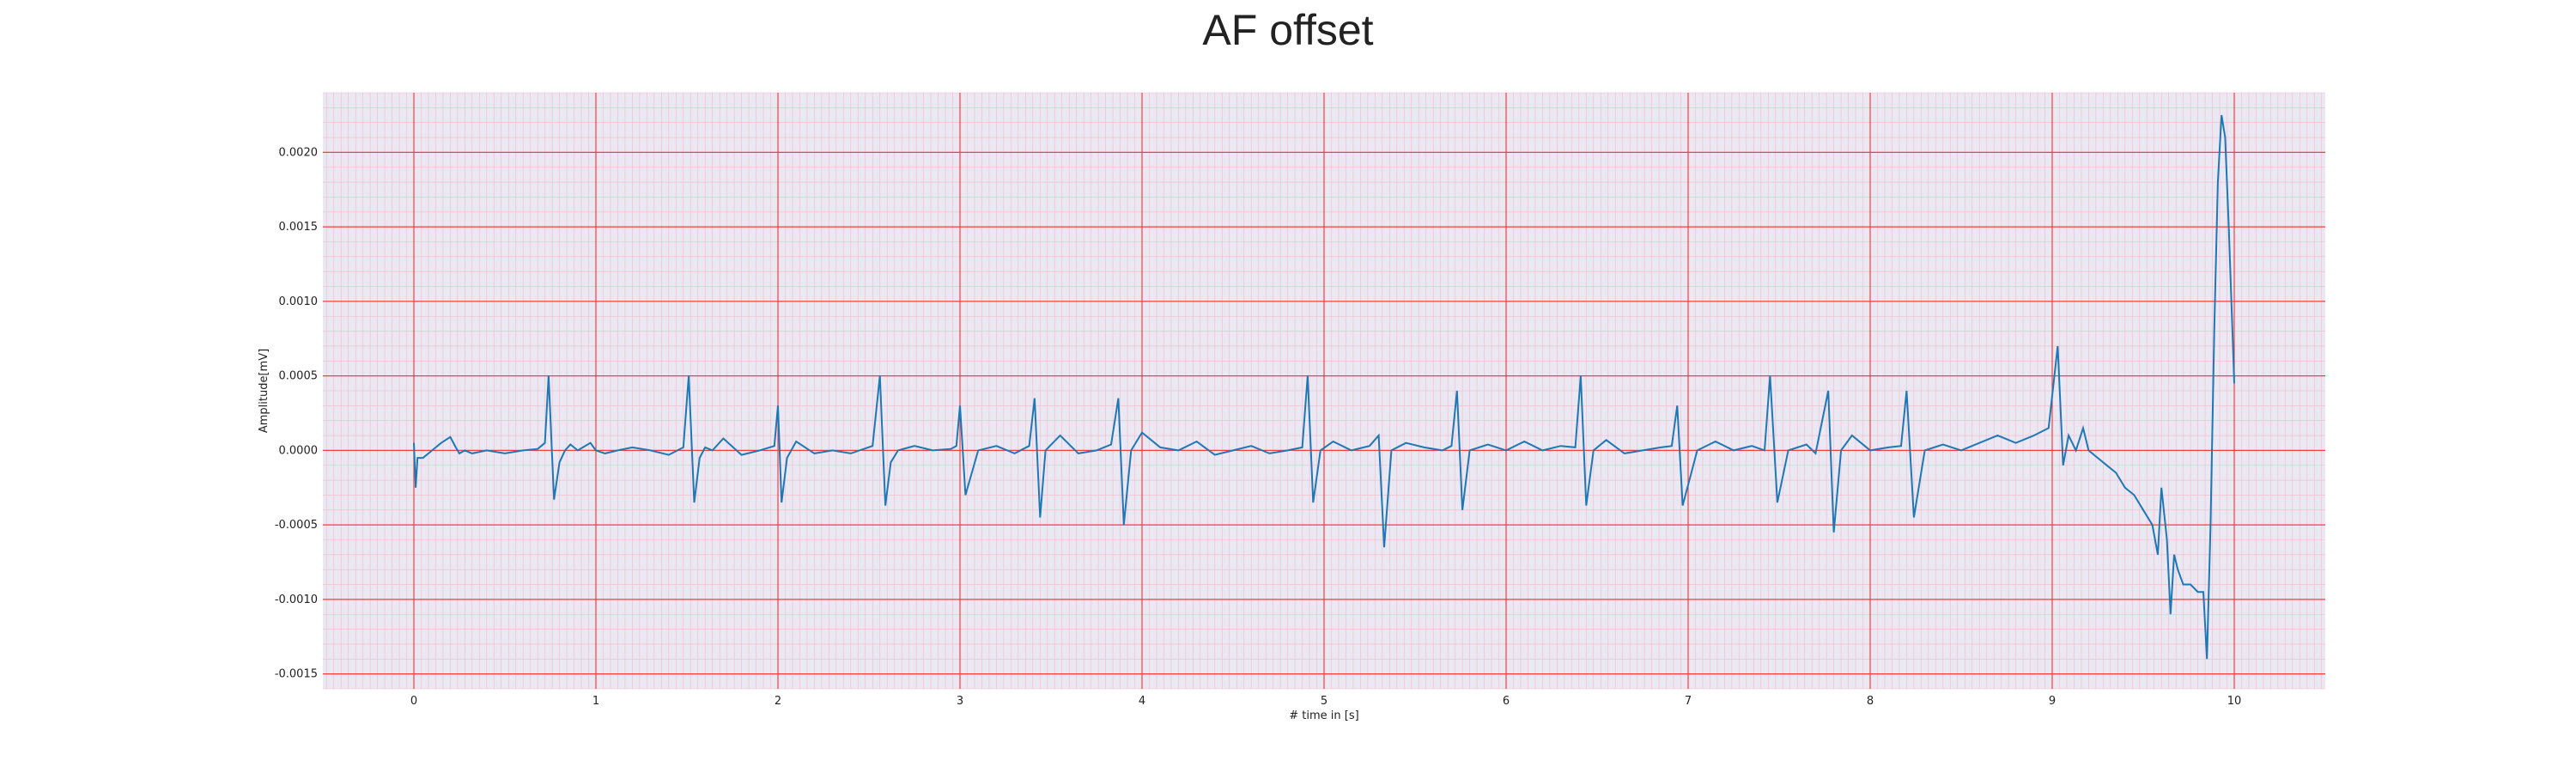 The width and height of the screenshot is (2576, 773). I want to click on chart-title: AF offset, so click(1287, 30).